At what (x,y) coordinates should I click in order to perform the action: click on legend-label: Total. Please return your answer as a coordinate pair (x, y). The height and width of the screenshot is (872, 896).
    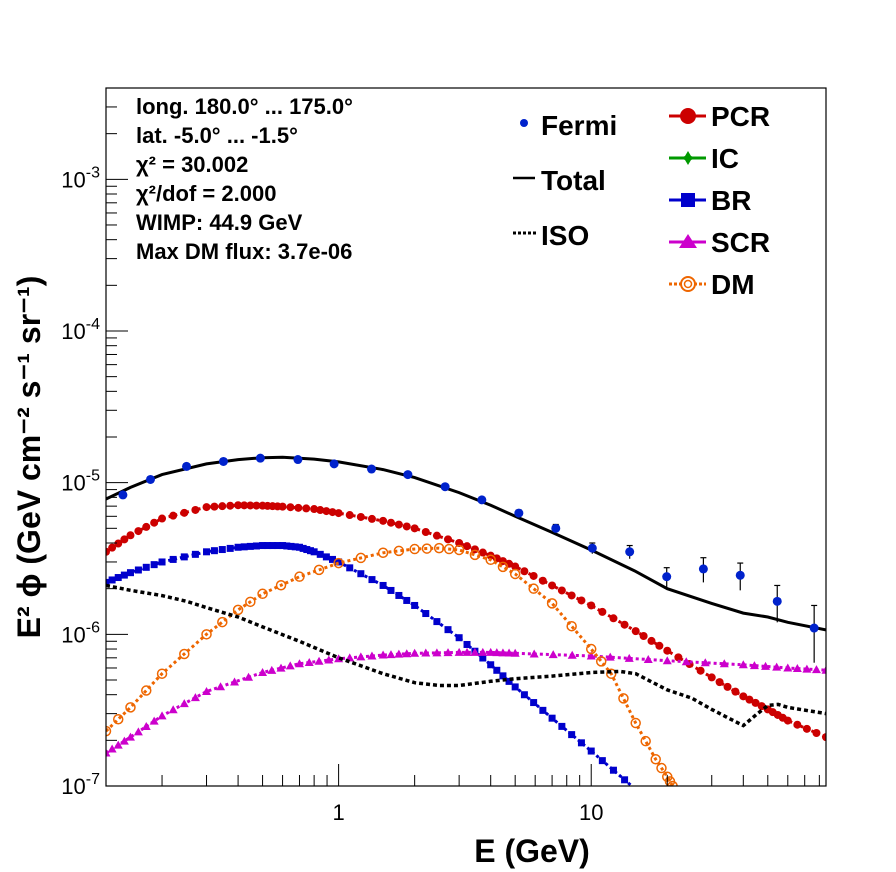
    Looking at the image, I should click on (573, 180).